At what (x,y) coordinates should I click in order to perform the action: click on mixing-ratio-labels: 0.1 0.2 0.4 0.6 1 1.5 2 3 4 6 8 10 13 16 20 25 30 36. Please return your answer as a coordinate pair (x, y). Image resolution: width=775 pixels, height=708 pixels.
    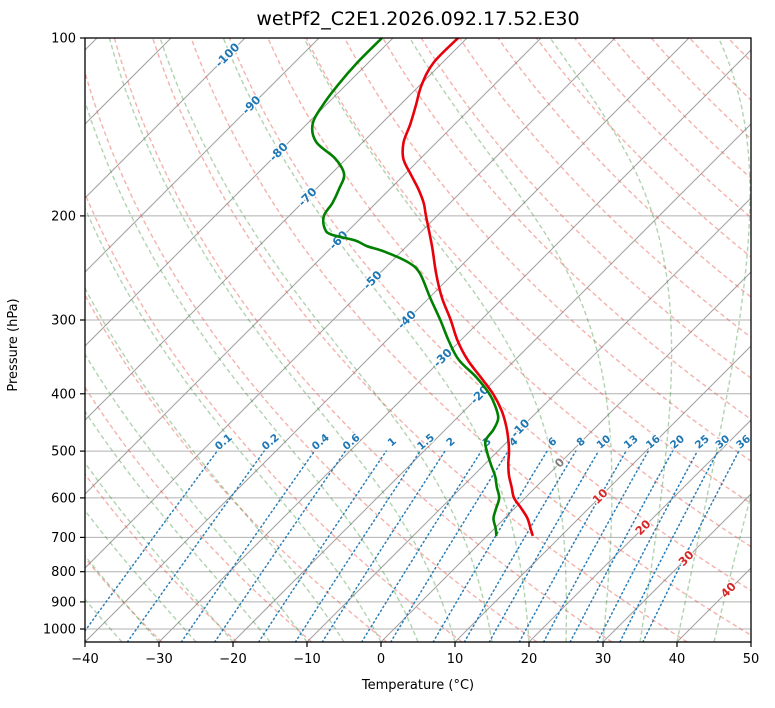
    Looking at the image, I should click on (482, 442).